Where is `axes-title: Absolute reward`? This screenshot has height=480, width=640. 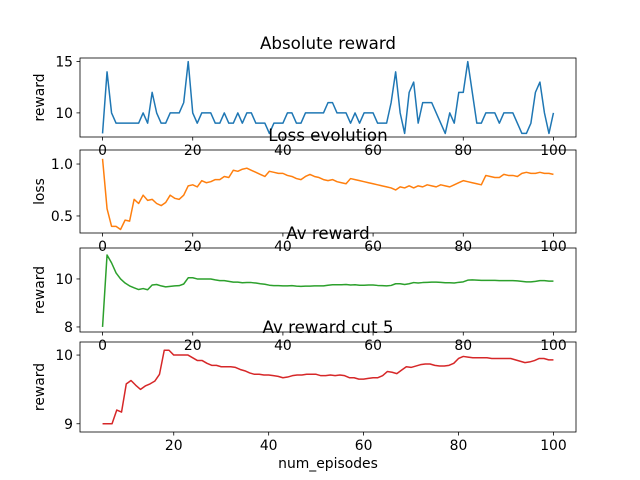
axes-title: Absolute reward is located at coordinates (328, 43).